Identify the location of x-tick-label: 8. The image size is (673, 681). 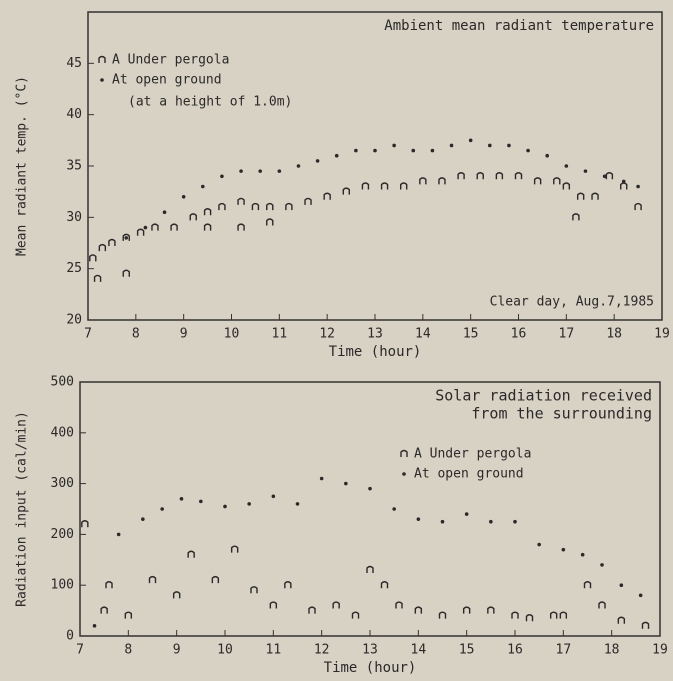
(128, 650).